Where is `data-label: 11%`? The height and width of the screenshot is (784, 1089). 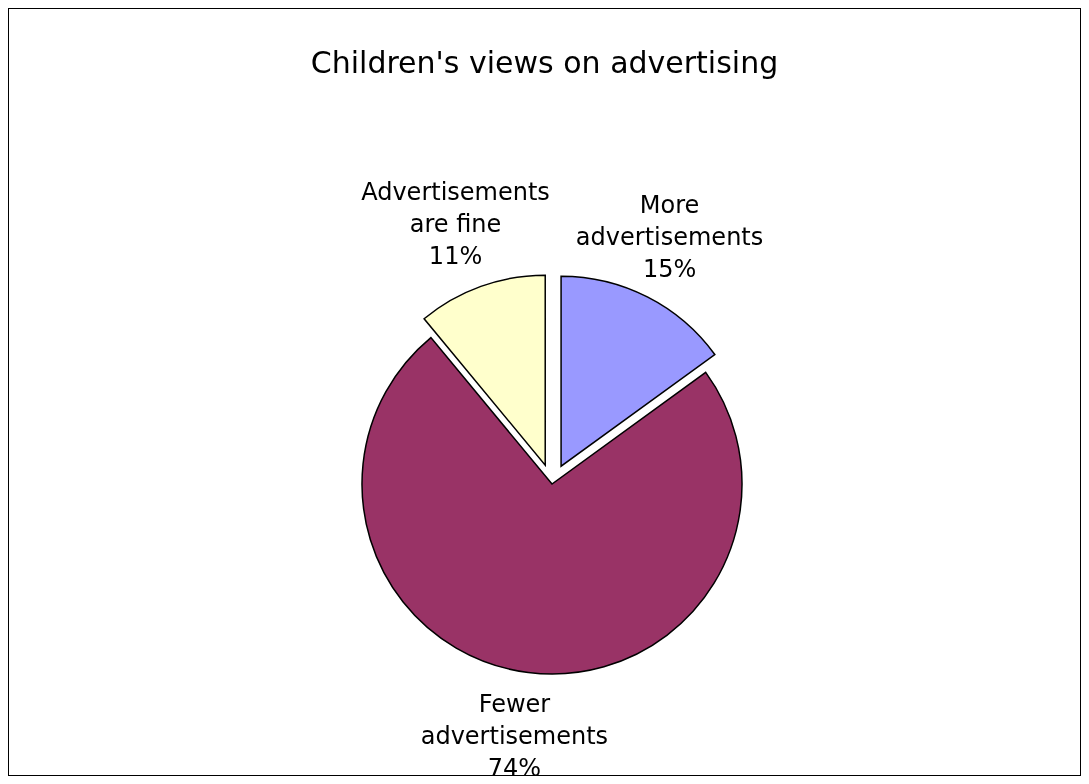 data-label: 11% is located at coordinates (455, 255).